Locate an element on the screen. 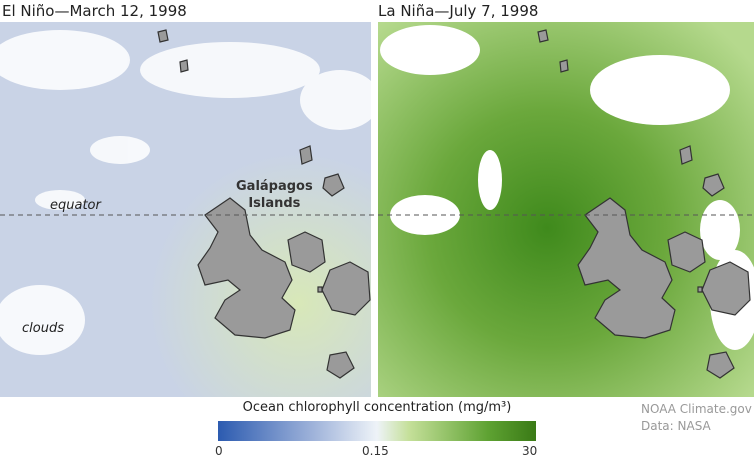  legend-tick: 0.15 is located at coordinates (375, 451).